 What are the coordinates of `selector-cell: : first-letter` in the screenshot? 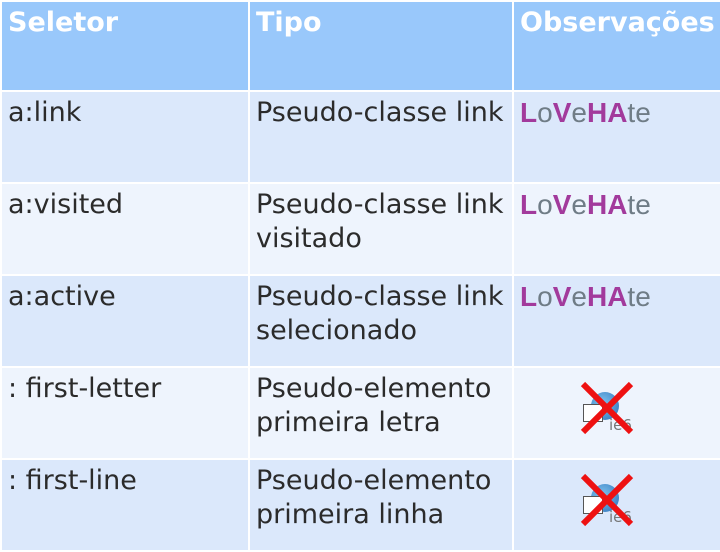 It's located at (125, 413).